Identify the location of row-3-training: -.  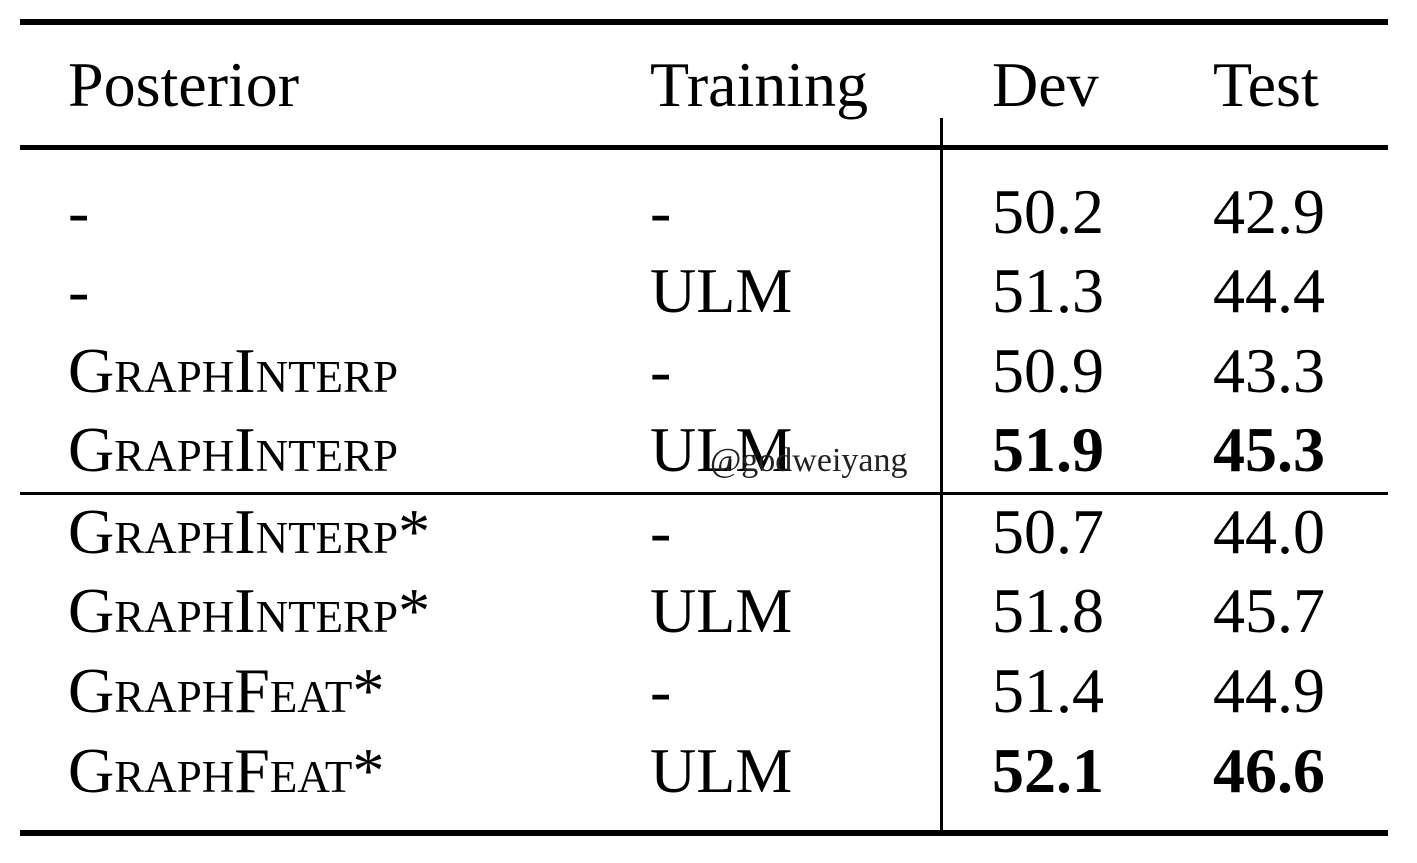
(661, 370).